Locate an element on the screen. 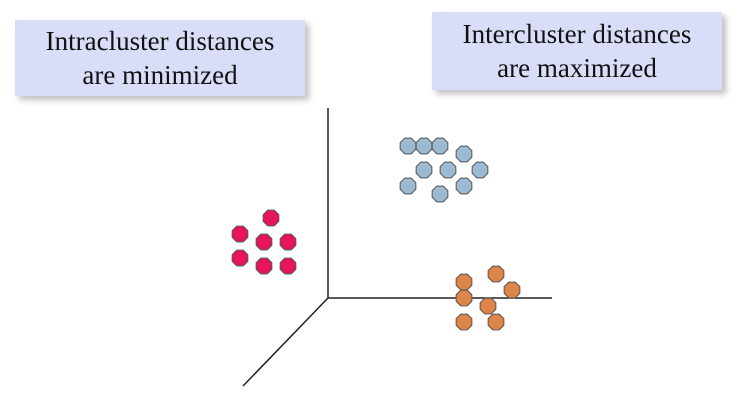 This screenshot has width=751, height=406. blue-cluster is located at coordinates (444, 170).